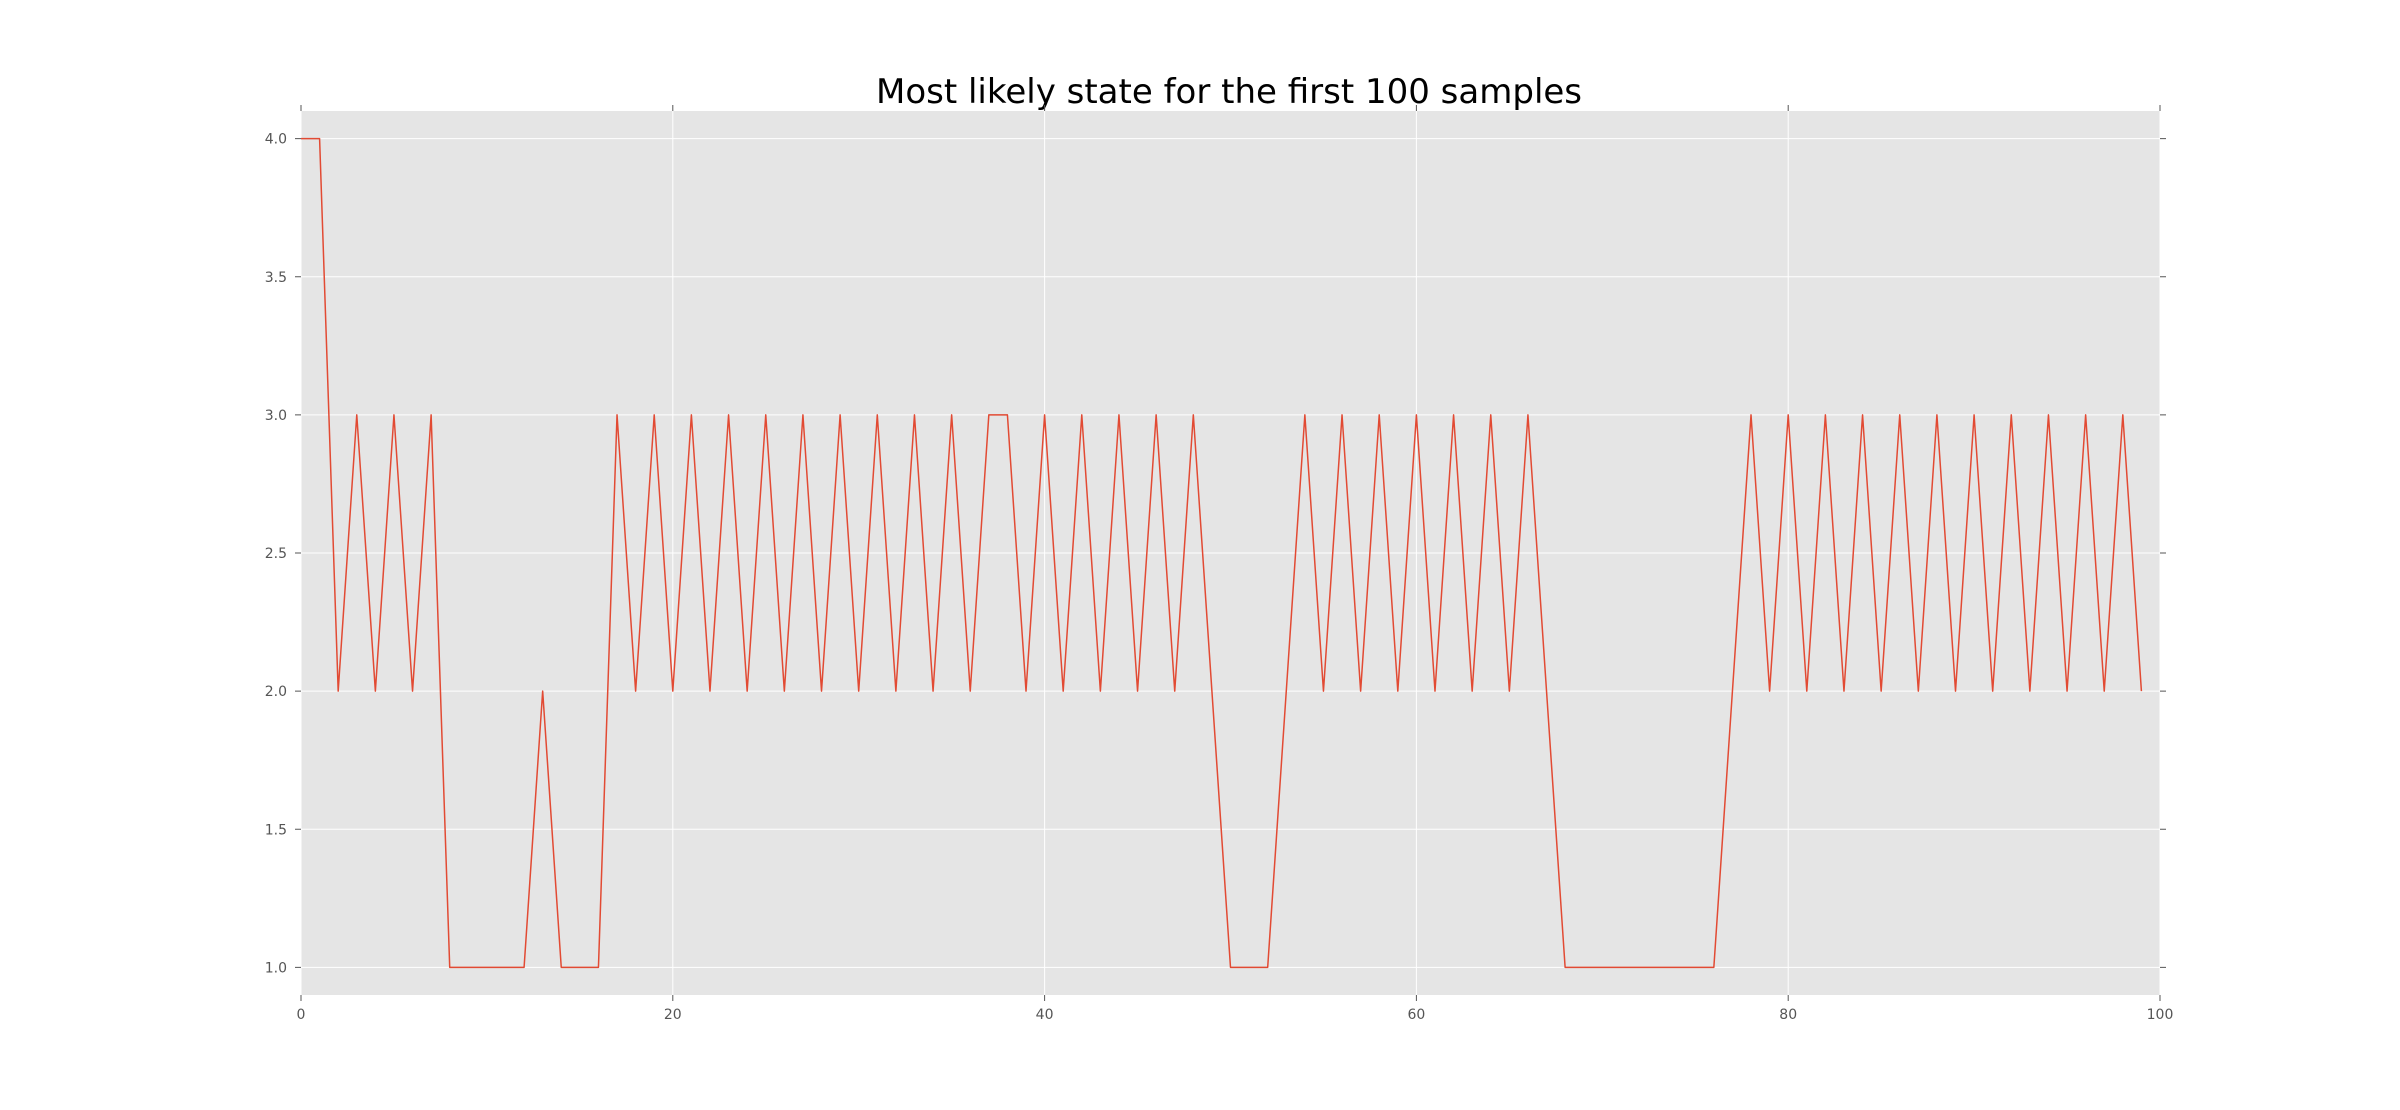  What do you see at coordinates (1416, 1015) in the screenshot?
I see `x-tick-label: 60` at bounding box center [1416, 1015].